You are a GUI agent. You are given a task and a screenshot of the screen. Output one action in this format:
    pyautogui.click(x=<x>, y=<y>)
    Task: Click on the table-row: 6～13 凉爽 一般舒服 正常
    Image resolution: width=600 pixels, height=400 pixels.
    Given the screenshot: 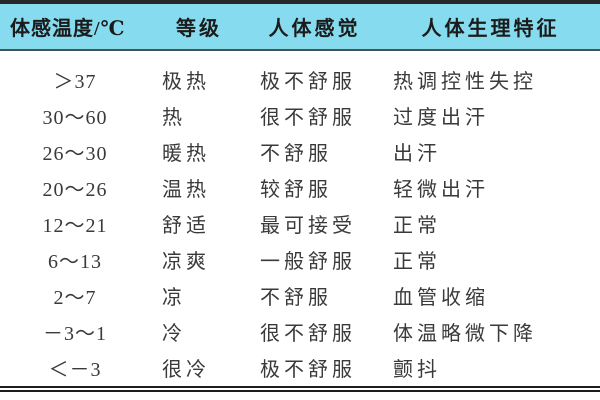 What is the action you would take?
    pyautogui.click(x=300, y=259)
    